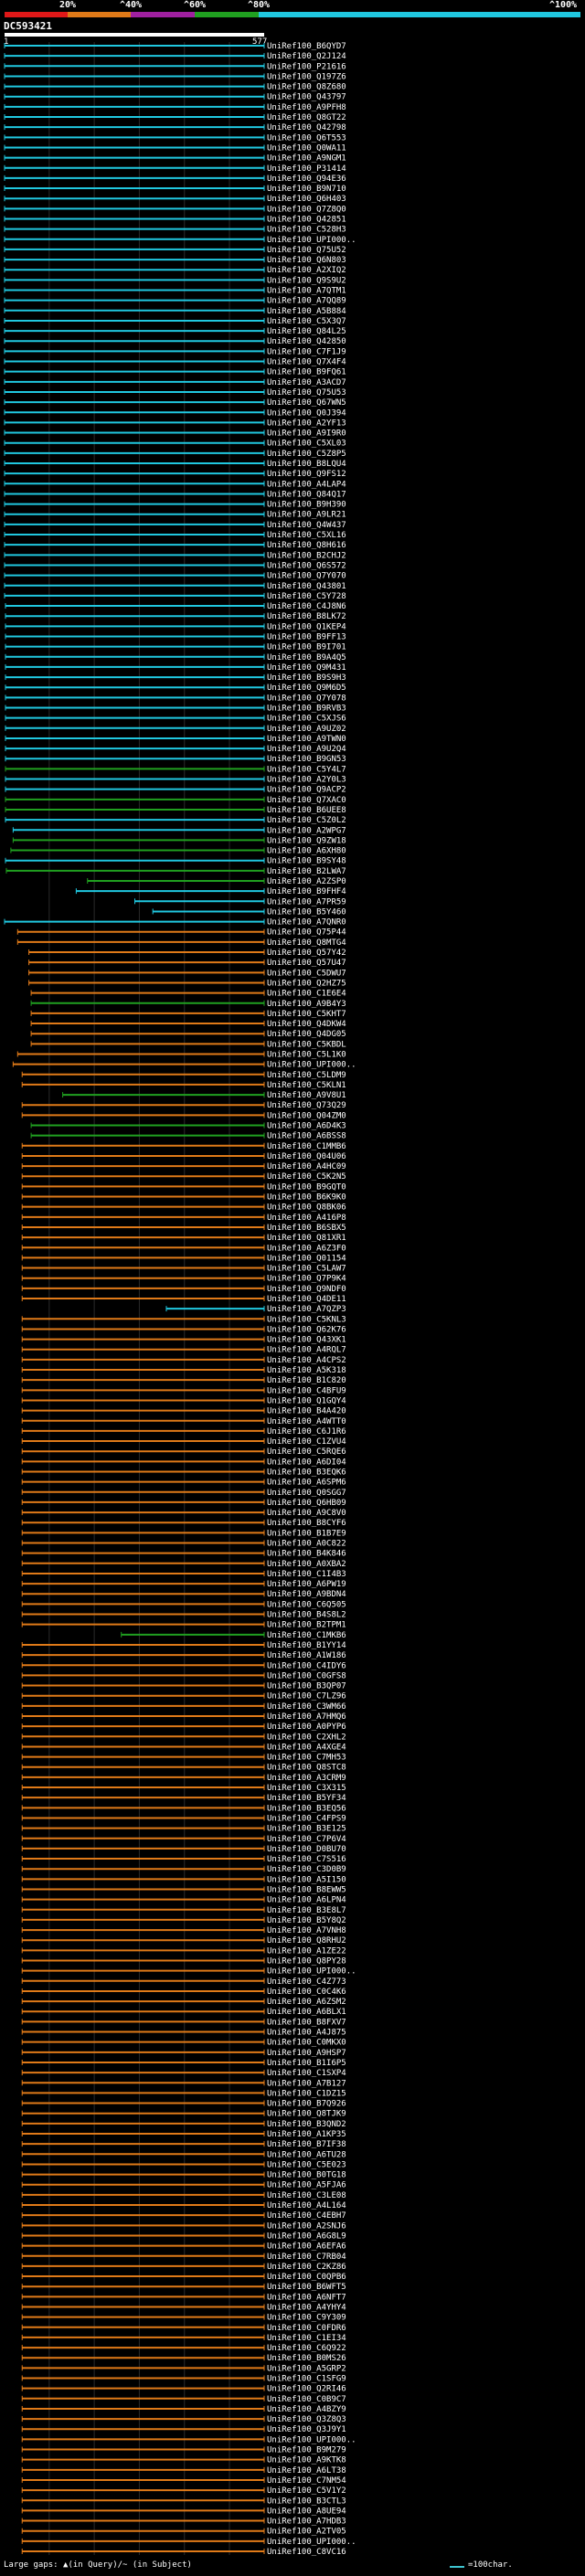 This screenshot has height=2576, width=585. What do you see at coordinates (307, 698) in the screenshot?
I see `hit-label: UniRef100_Q7Y078` at bounding box center [307, 698].